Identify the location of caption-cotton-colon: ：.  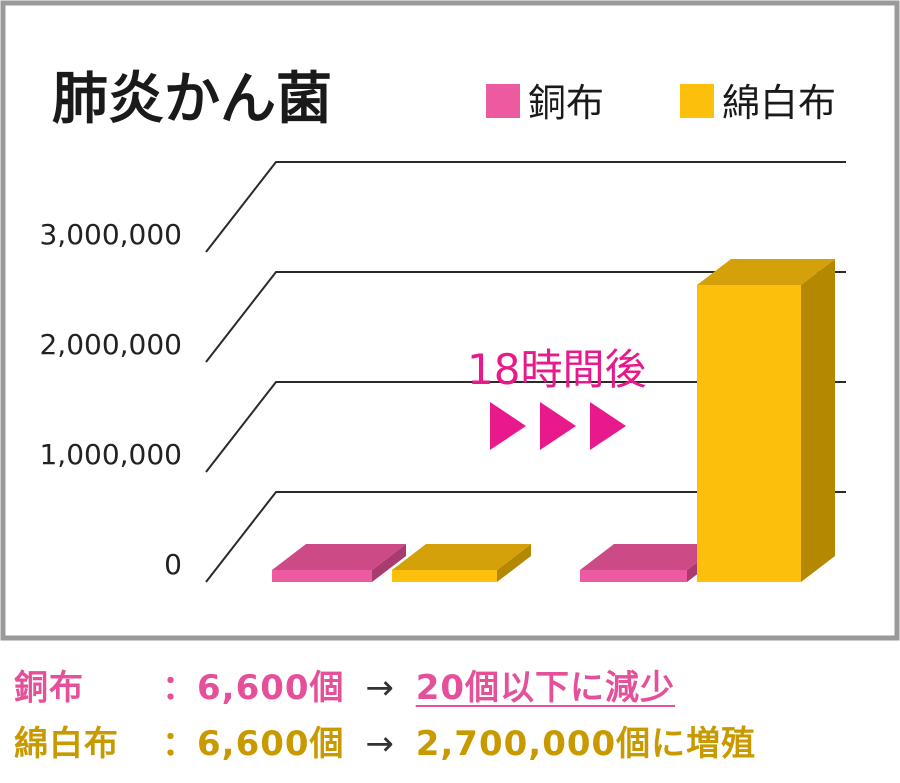
(179, 744).